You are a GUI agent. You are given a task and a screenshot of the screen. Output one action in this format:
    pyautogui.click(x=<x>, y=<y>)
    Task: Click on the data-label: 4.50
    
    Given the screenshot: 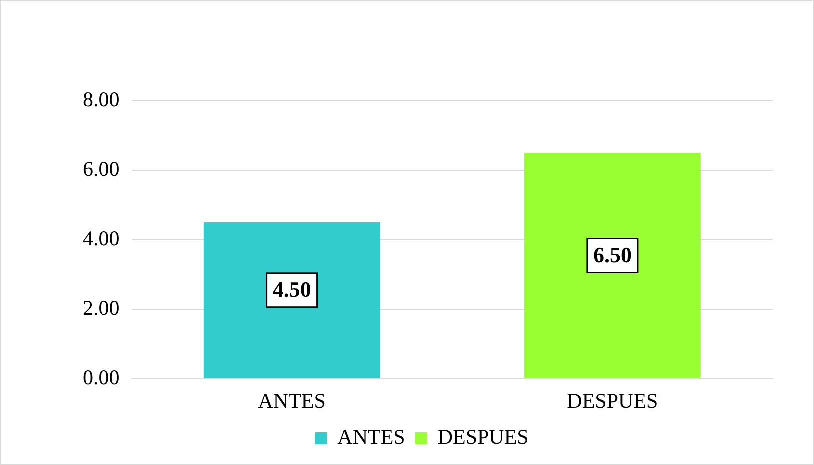 What is the action you would take?
    pyautogui.click(x=292, y=289)
    